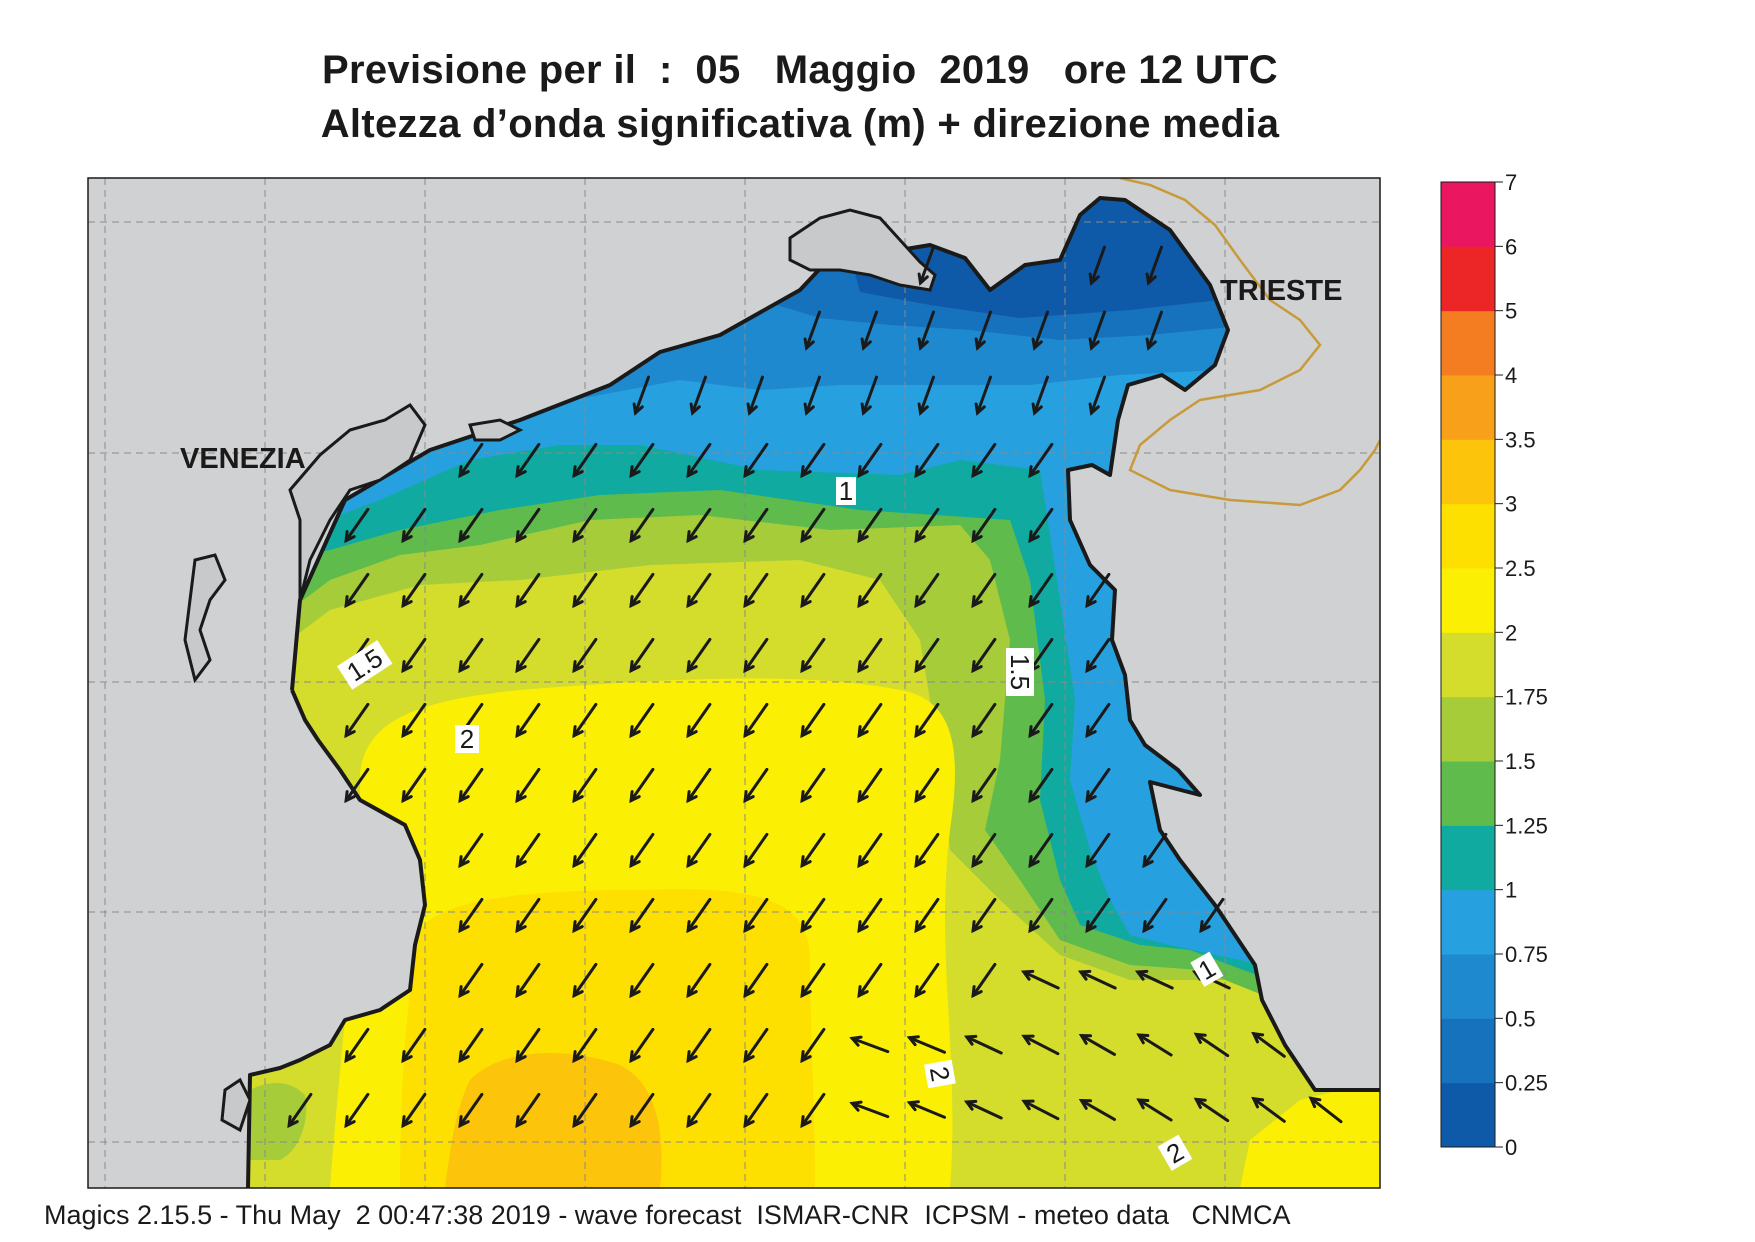 This screenshot has width=1755, height=1242. Describe the element at coordinates (1511, 504) in the screenshot. I see `legend-label: 3` at that location.